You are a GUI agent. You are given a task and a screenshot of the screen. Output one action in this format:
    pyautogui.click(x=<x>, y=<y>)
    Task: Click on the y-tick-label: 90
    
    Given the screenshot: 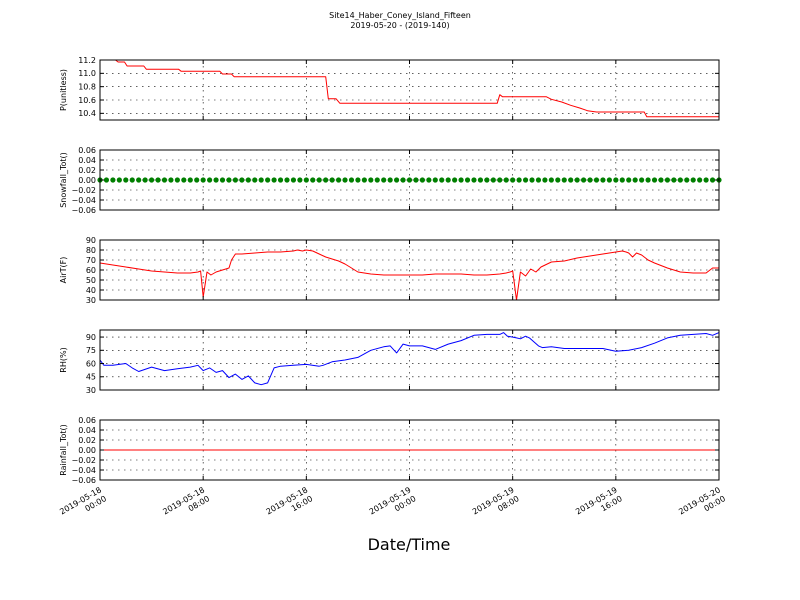 What is the action you would take?
    pyautogui.click(x=91, y=337)
    